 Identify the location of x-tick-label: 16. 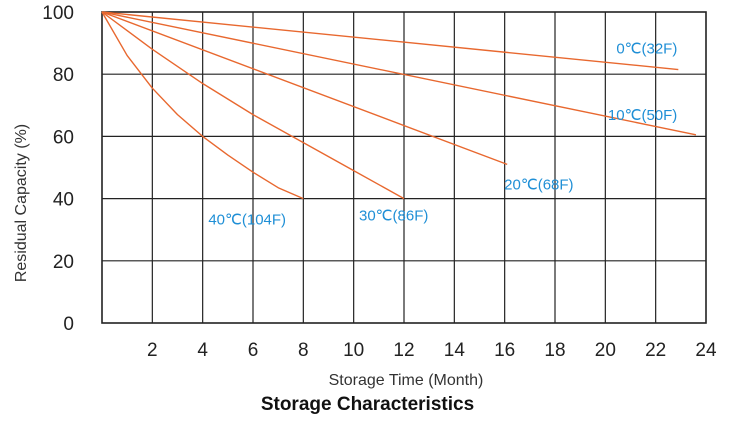
(504, 350).